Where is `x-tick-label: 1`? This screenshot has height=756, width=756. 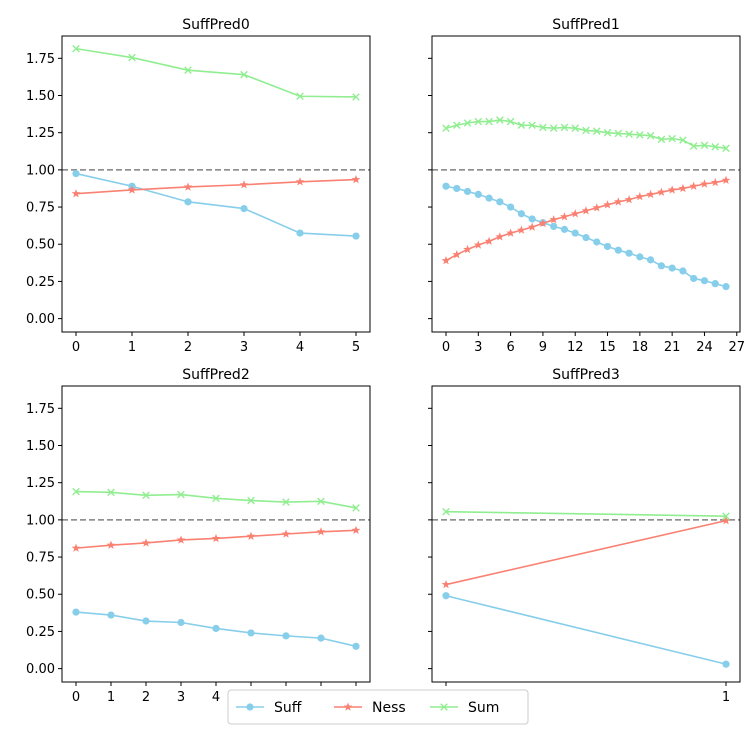 x-tick-label: 1 is located at coordinates (111, 697).